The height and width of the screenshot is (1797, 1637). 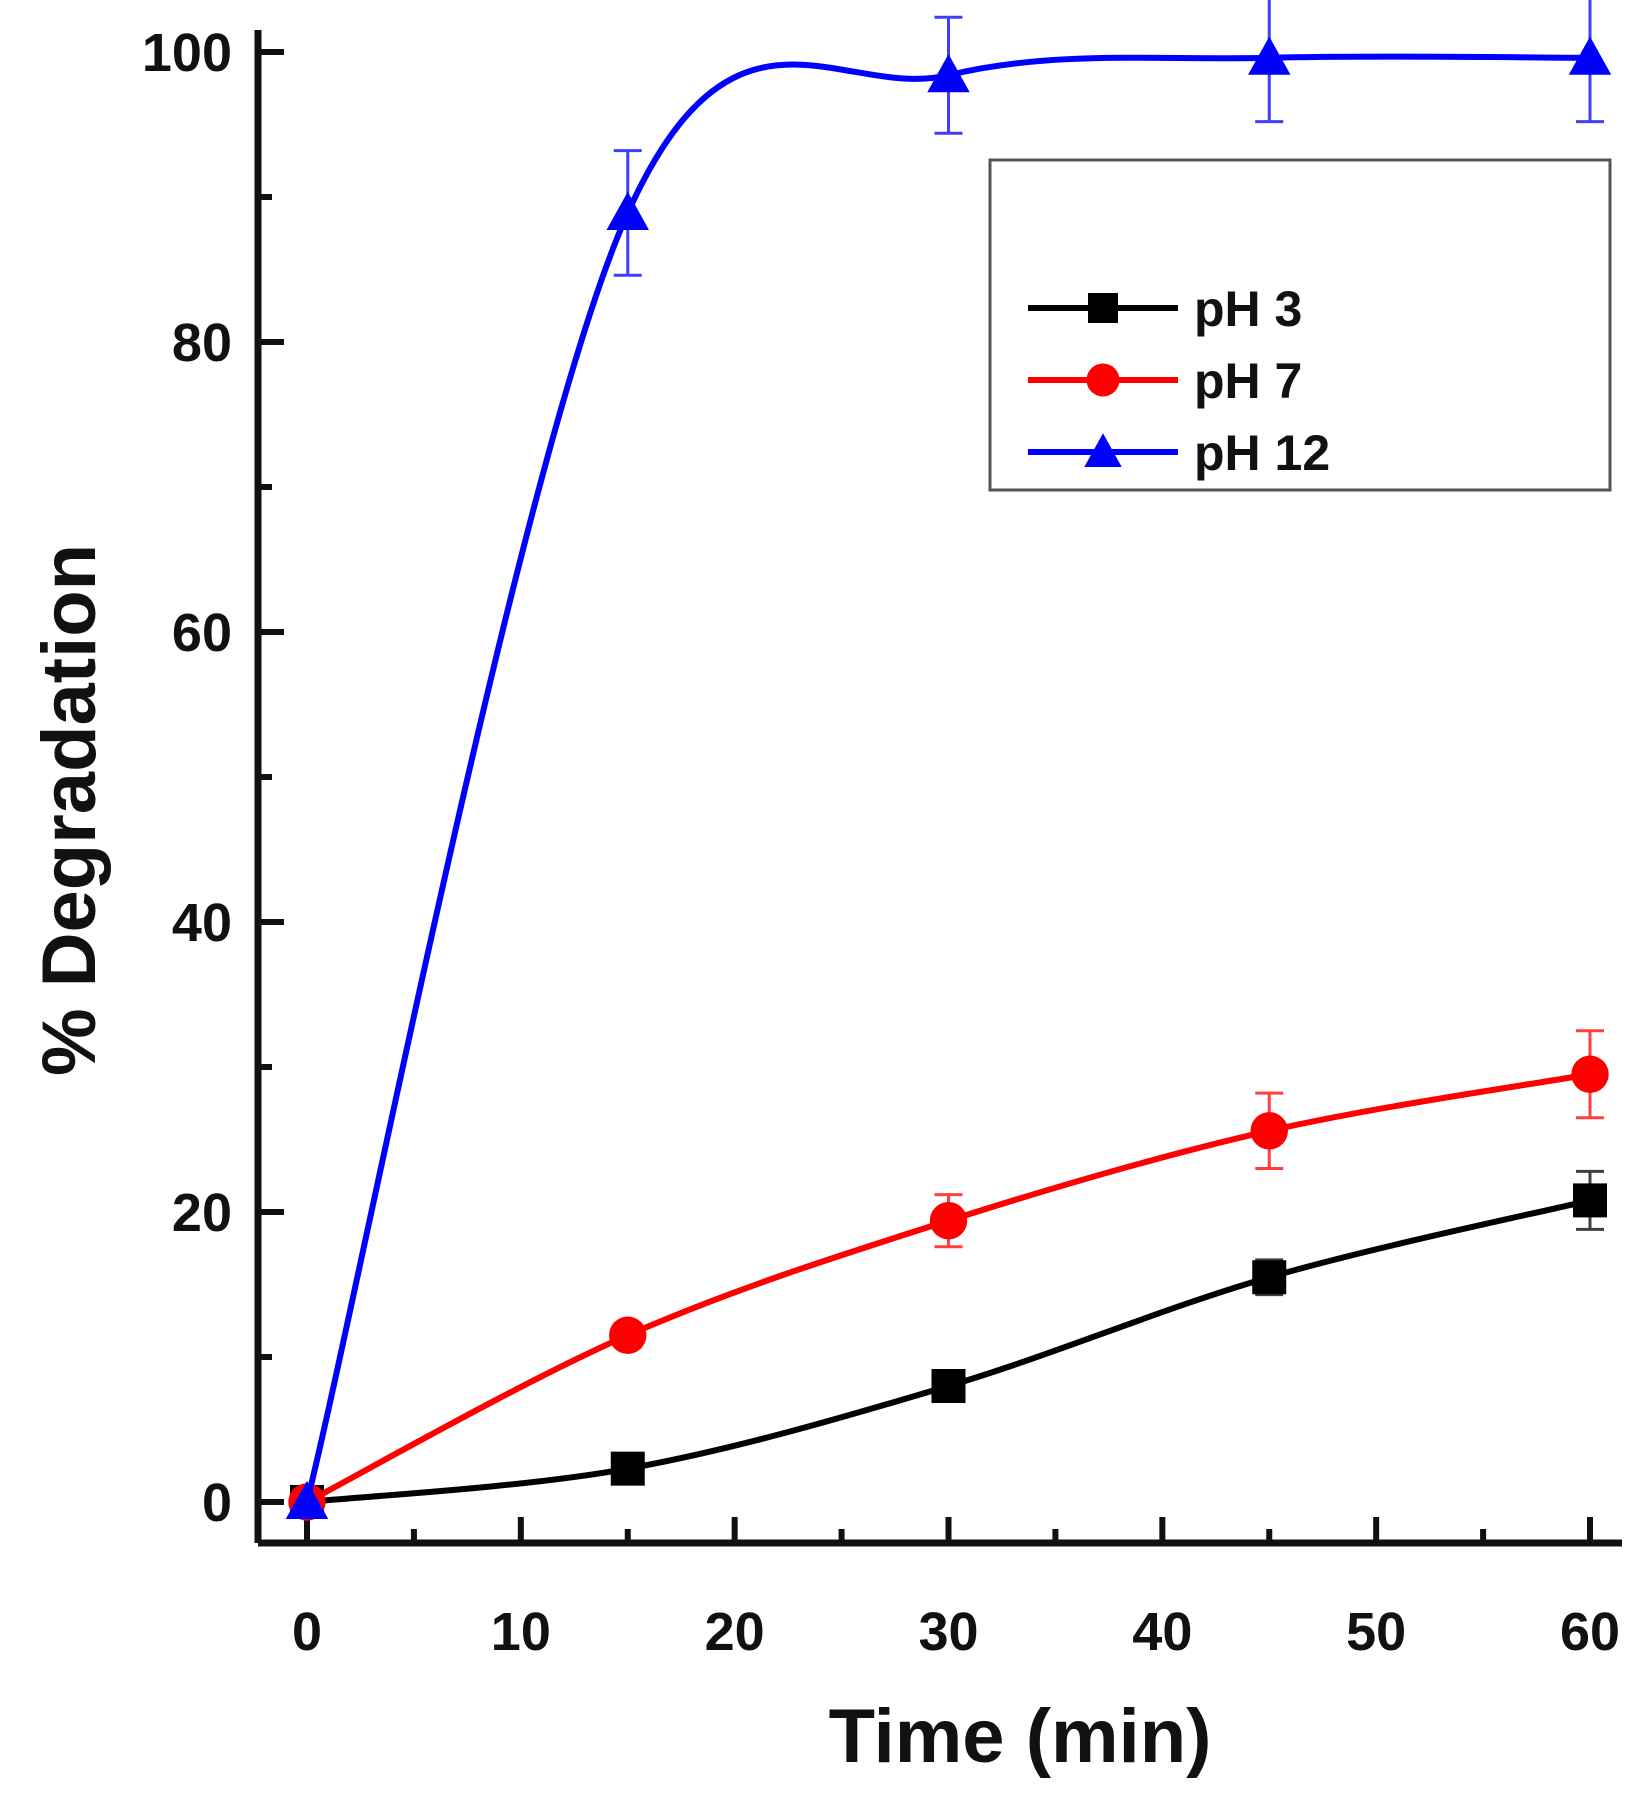 I want to click on y-tick-label: 0, so click(x=217, y=1503).